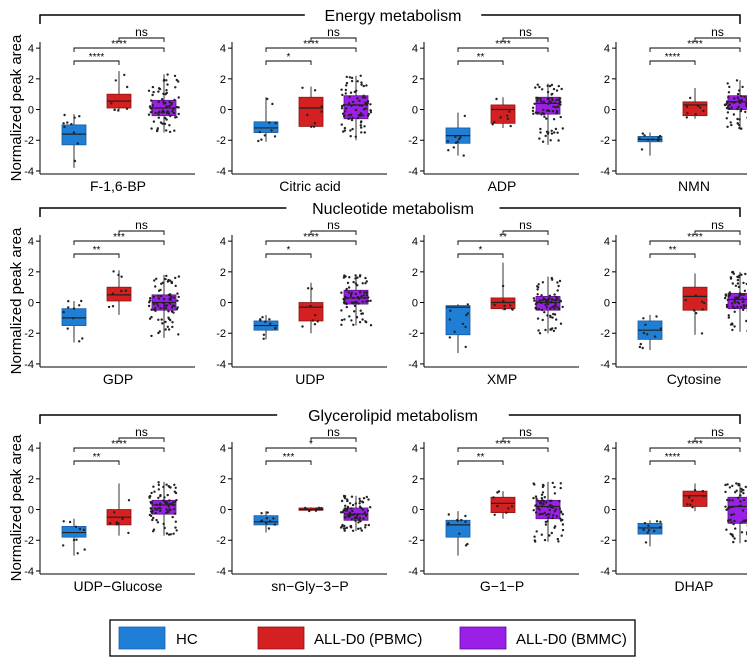 This screenshot has height=671, width=747. What do you see at coordinates (333, 226) in the screenshot?
I see `sig-bracket-pbmc-bmmc: ns` at bounding box center [333, 226].